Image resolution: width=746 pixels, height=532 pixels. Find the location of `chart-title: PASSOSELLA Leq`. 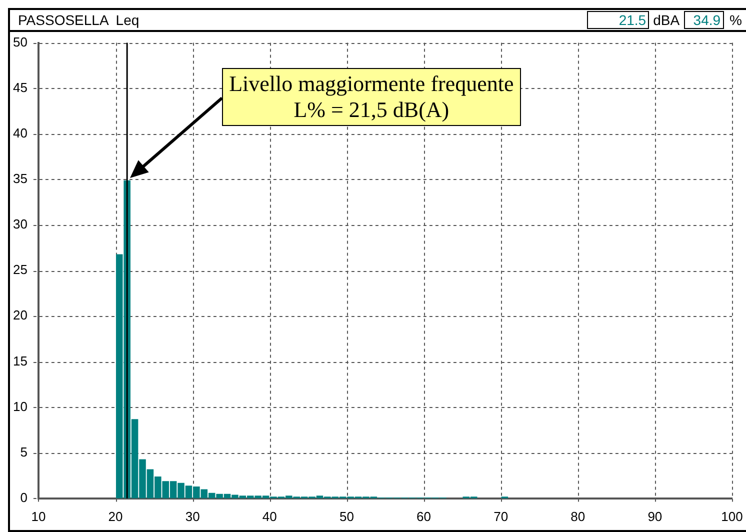

chart-title: PASSOSELLA Leq is located at coordinates (79, 20).